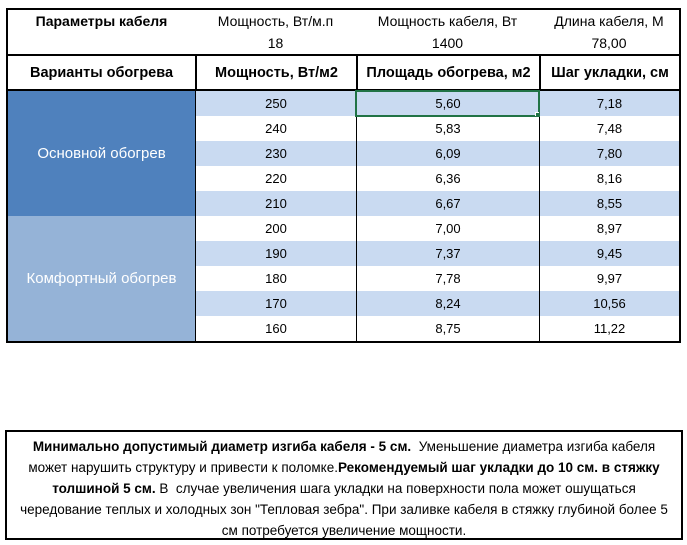 The height and width of the screenshot is (545, 687). I want to click on params-value-row: 18 1400 78,00, so click(343, 43).